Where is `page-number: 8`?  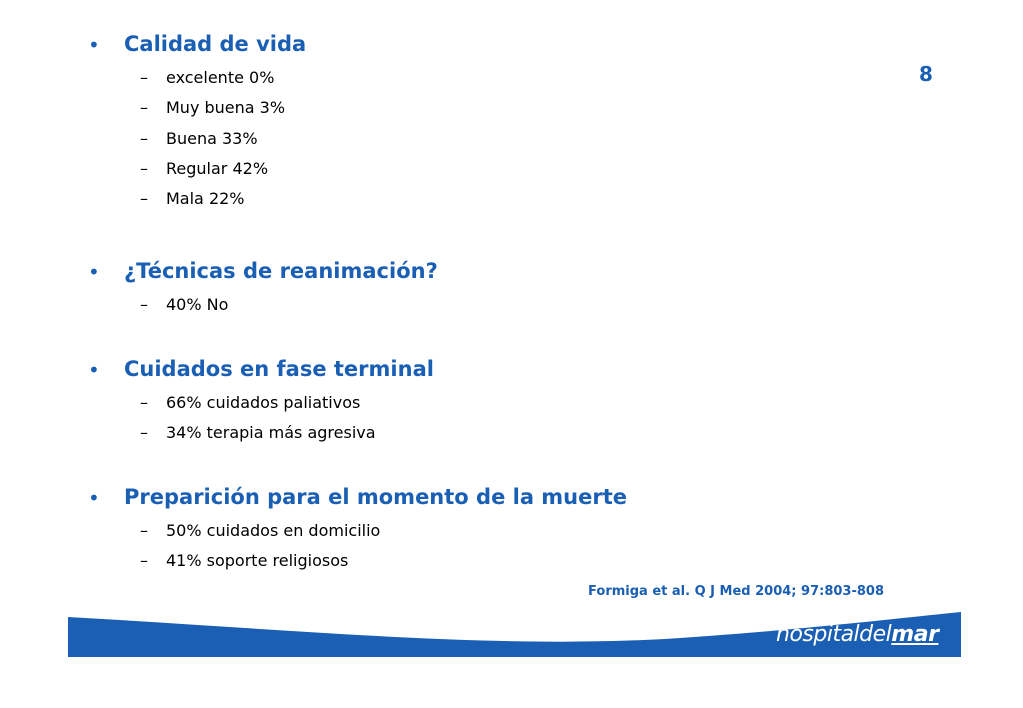
page-number: 8 is located at coordinates (926, 74).